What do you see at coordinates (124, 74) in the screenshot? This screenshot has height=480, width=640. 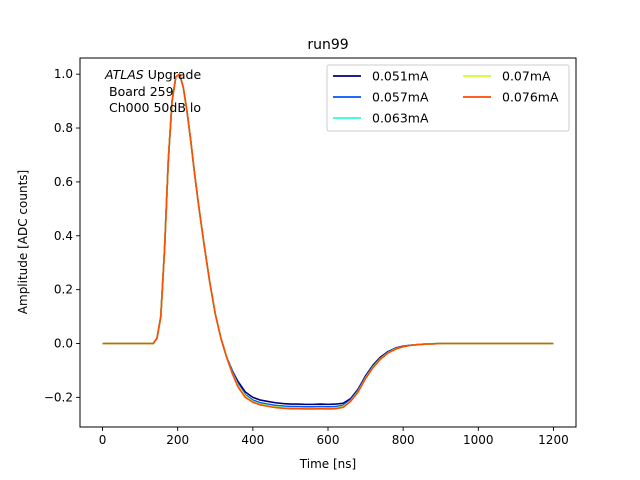 I see `annotation-atlas: ATLAS` at bounding box center [124, 74].